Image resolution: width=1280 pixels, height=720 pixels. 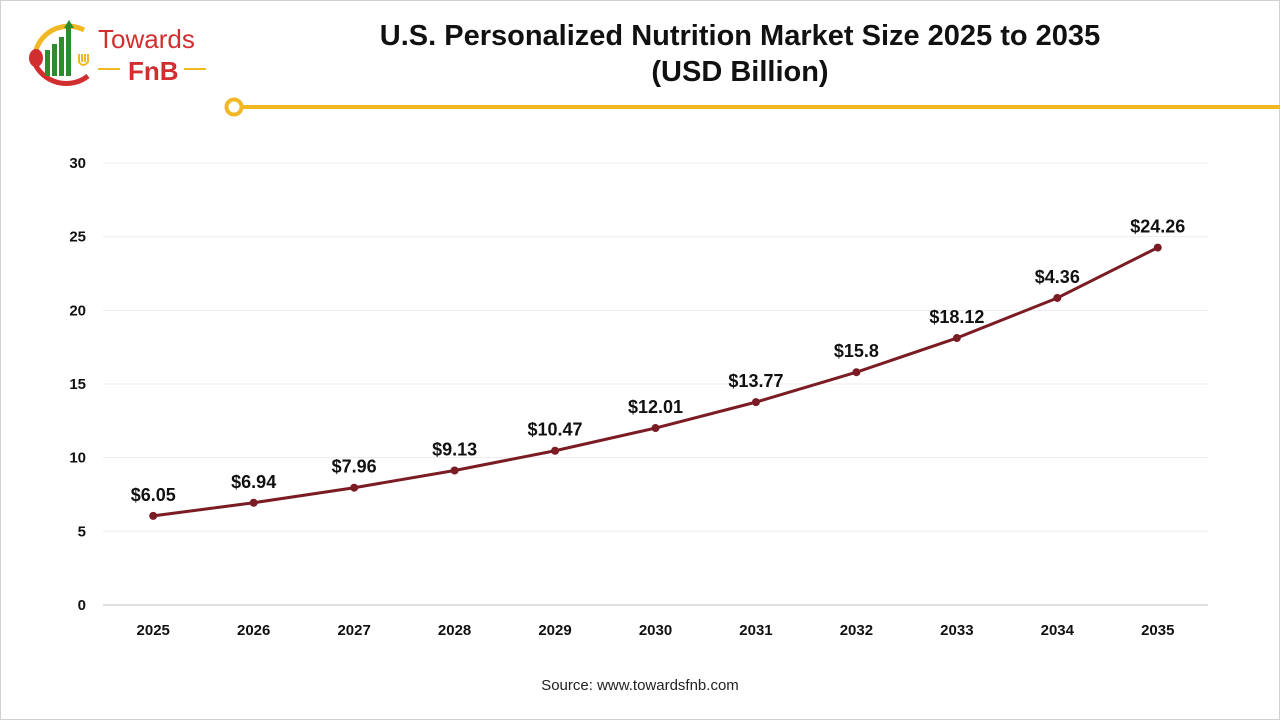 I want to click on x-tick-label: 2030, so click(x=655, y=630).